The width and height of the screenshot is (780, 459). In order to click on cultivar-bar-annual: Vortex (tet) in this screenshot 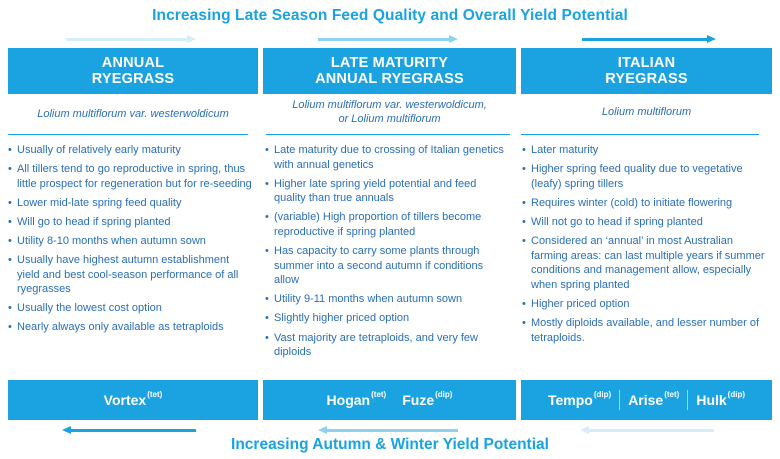, I will do `click(133, 400)`.